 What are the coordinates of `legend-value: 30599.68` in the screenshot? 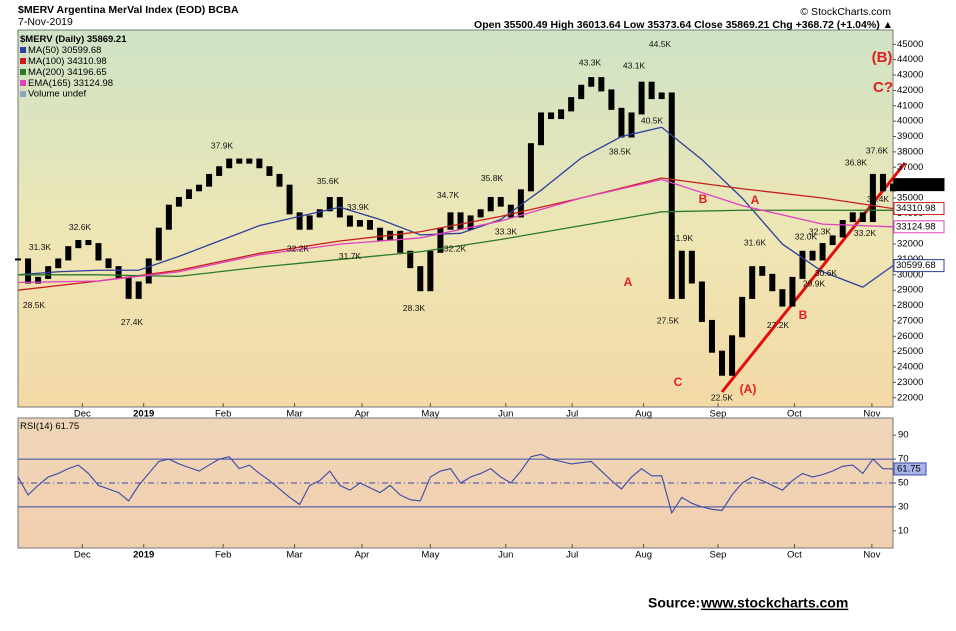 It's located at (82, 50).